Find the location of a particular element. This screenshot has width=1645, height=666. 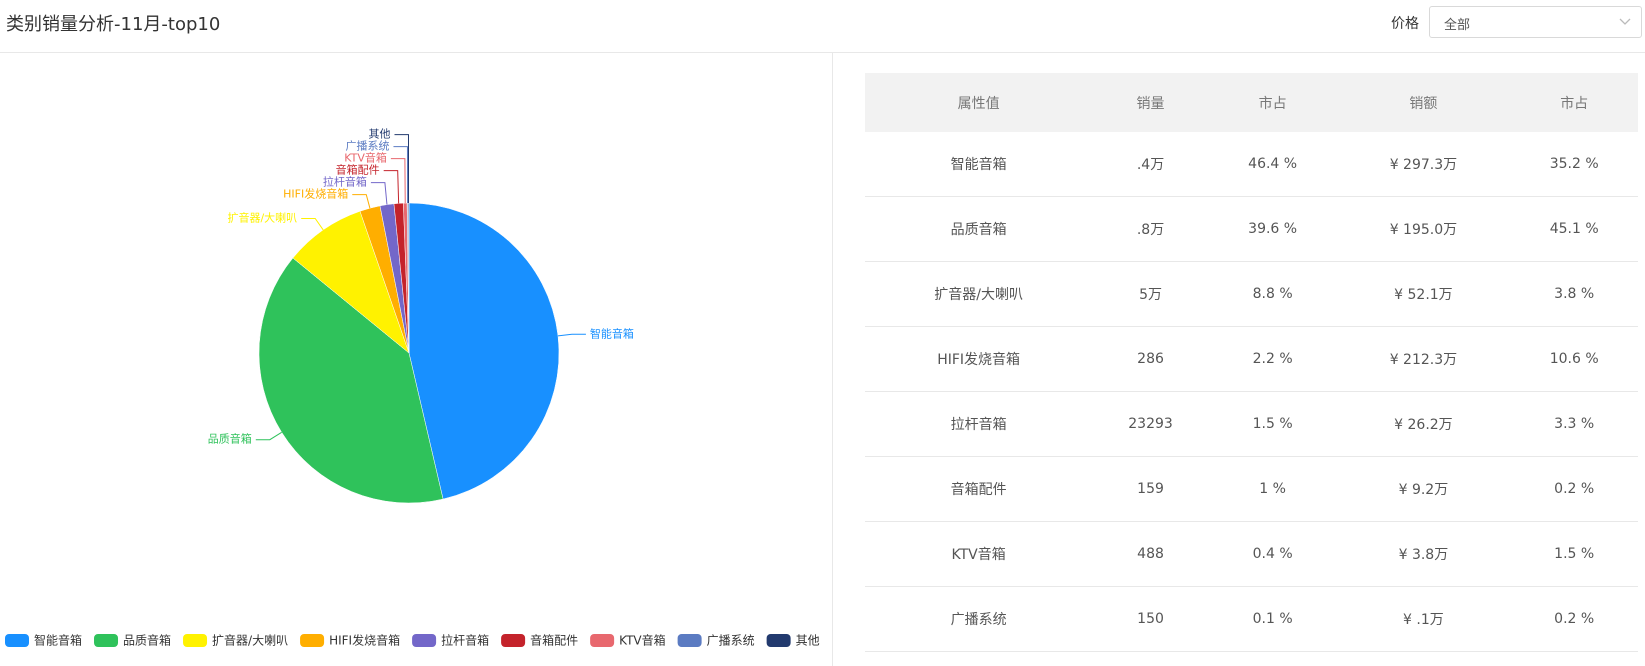

legend-label: 其他 is located at coordinates (808, 641).